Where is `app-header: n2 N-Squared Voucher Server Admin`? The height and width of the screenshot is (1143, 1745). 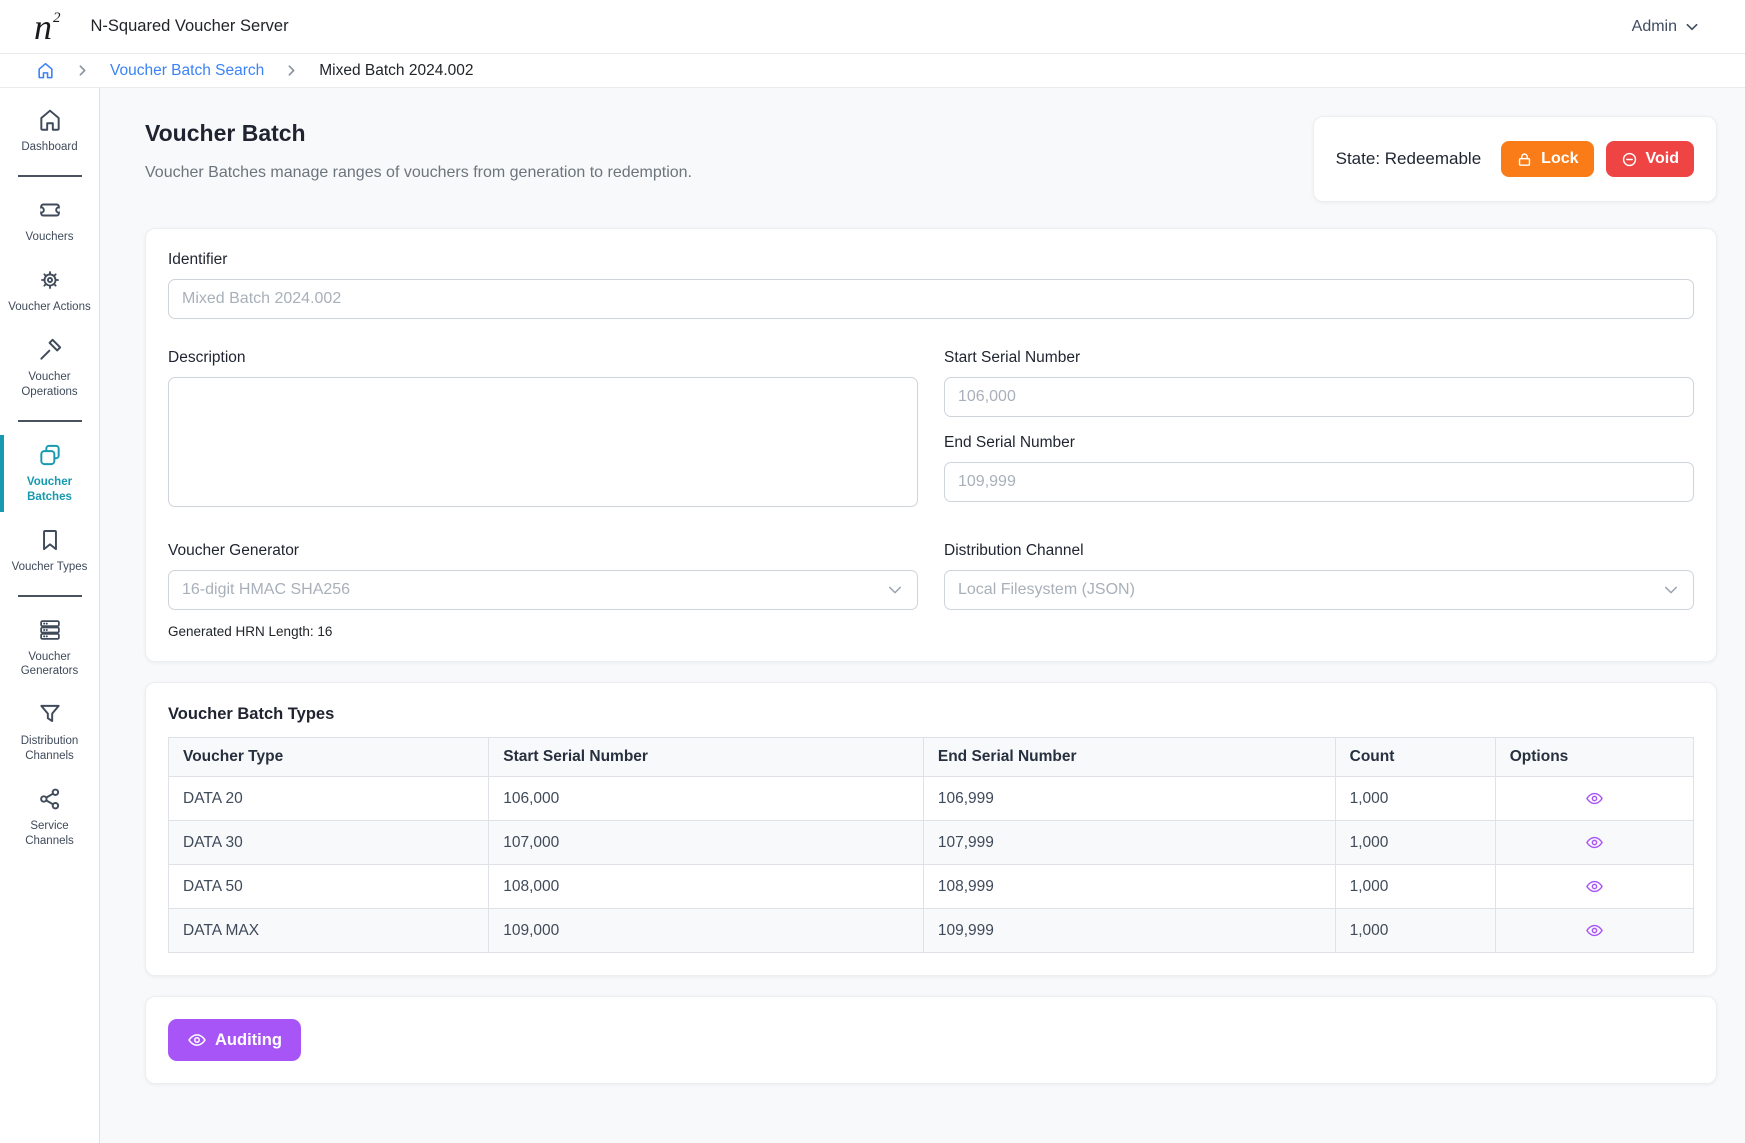
app-header: n2 N-Squared Voucher Server Admin is located at coordinates (872, 27).